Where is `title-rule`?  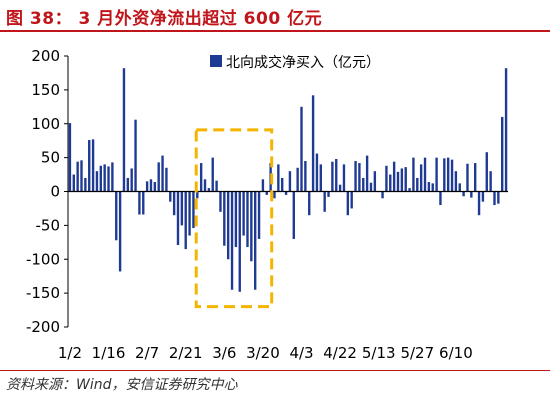
title-rule is located at coordinates (275, 31).